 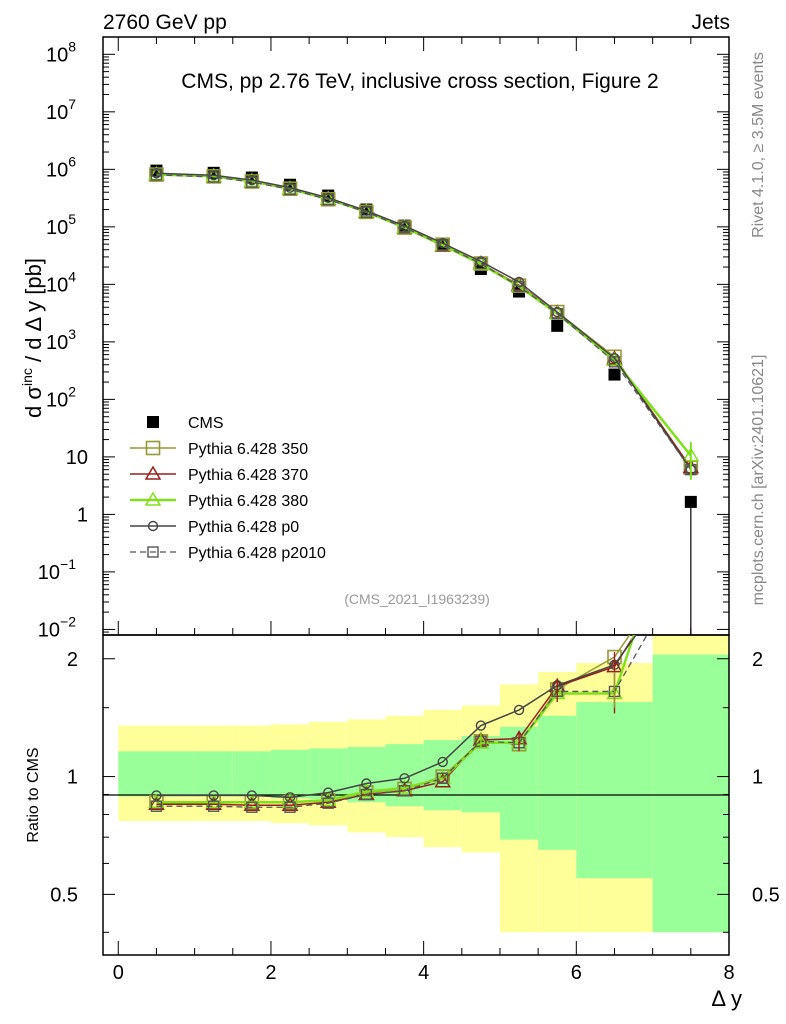 What do you see at coordinates (270, 973) in the screenshot?
I see `x-tick-label: 2` at bounding box center [270, 973].